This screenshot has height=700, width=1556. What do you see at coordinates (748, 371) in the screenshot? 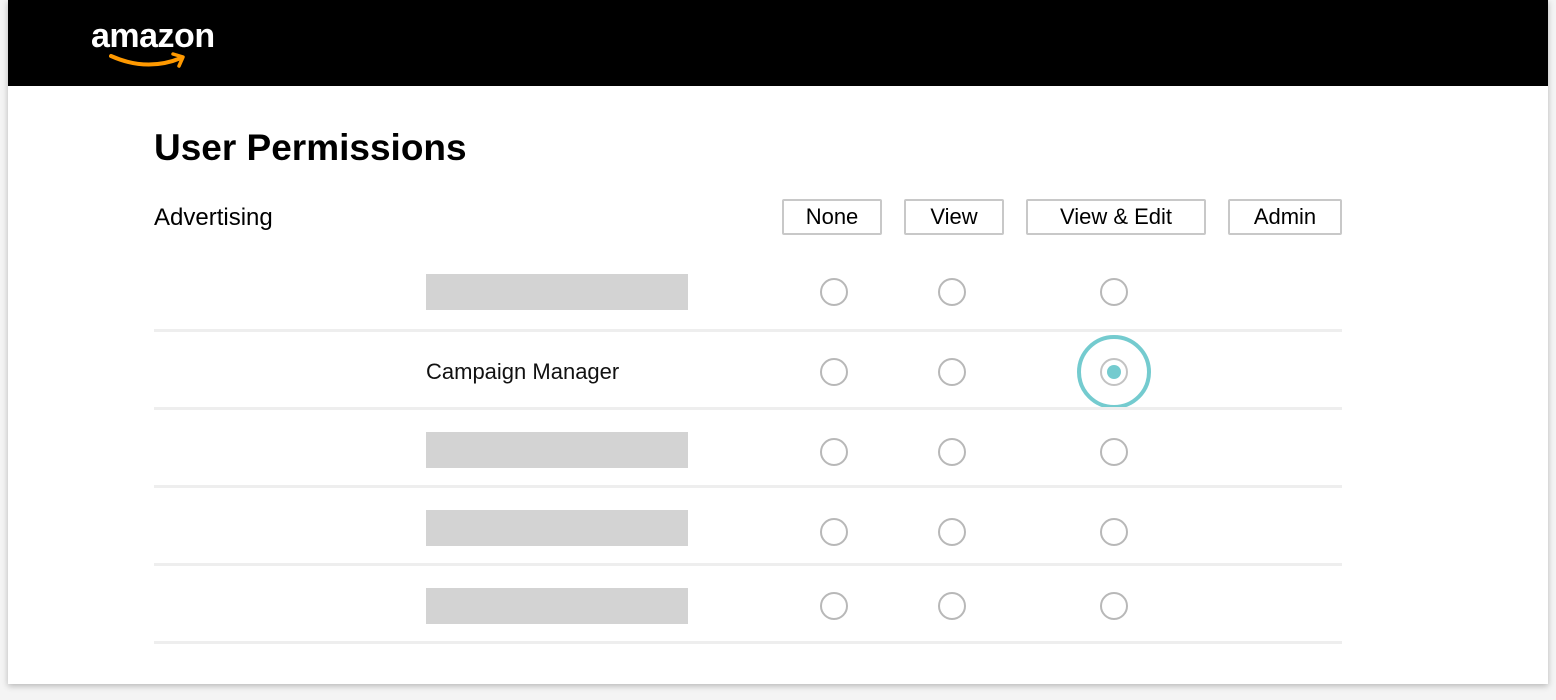
I see `permission-row-campaign-manager: Campaign Manager` at bounding box center [748, 371].